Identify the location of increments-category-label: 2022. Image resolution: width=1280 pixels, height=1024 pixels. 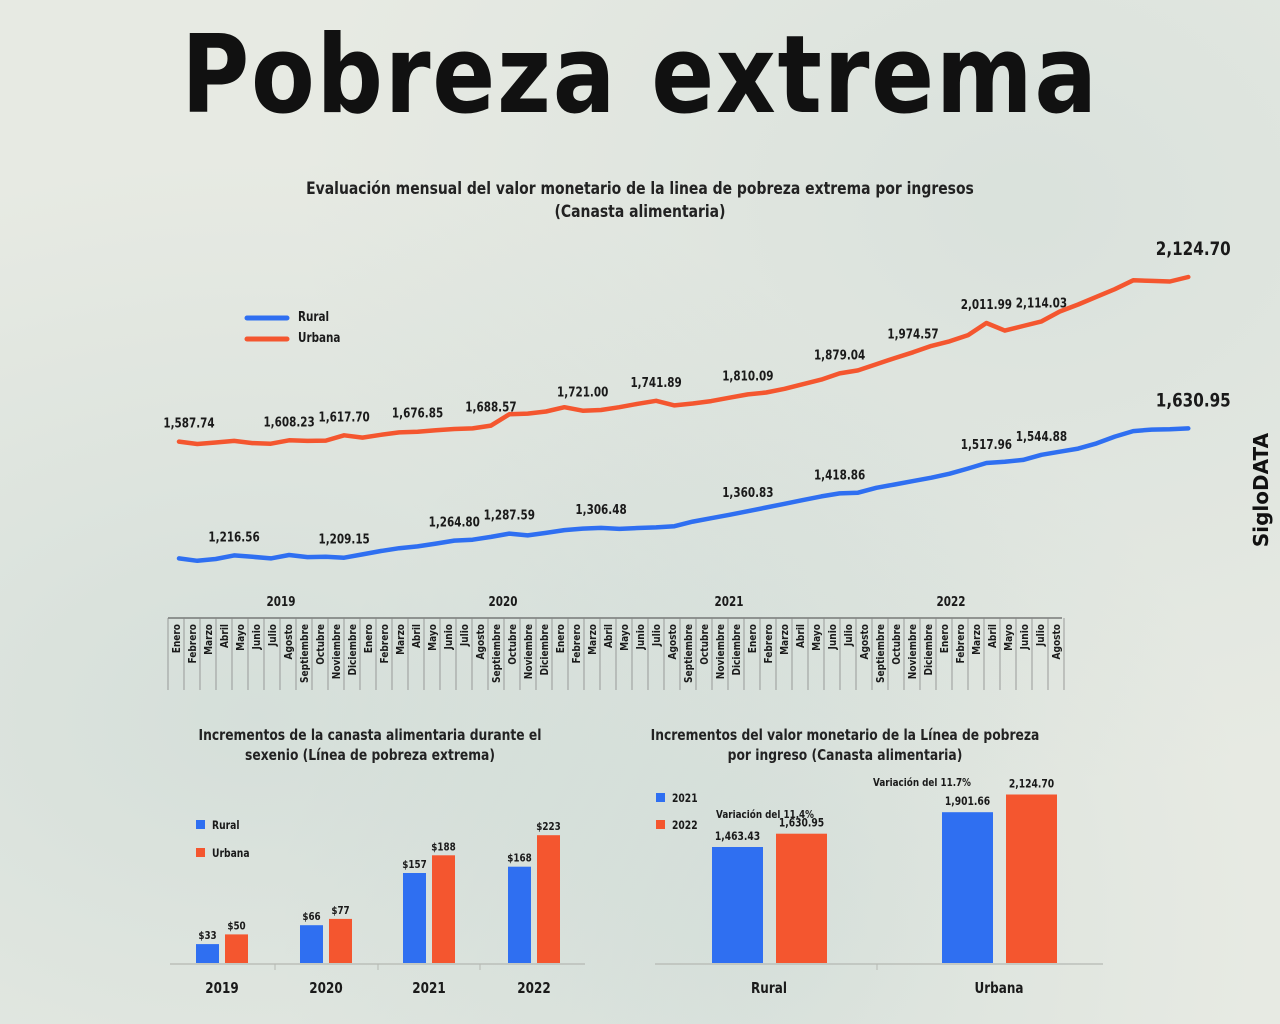
(533, 989).